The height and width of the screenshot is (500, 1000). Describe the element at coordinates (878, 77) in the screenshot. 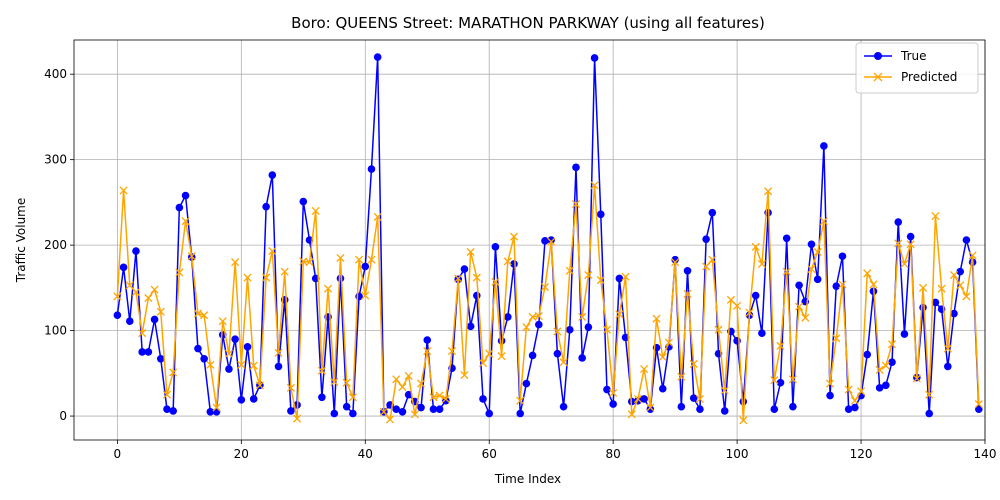

I see `legend-predicted-marker` at that location.